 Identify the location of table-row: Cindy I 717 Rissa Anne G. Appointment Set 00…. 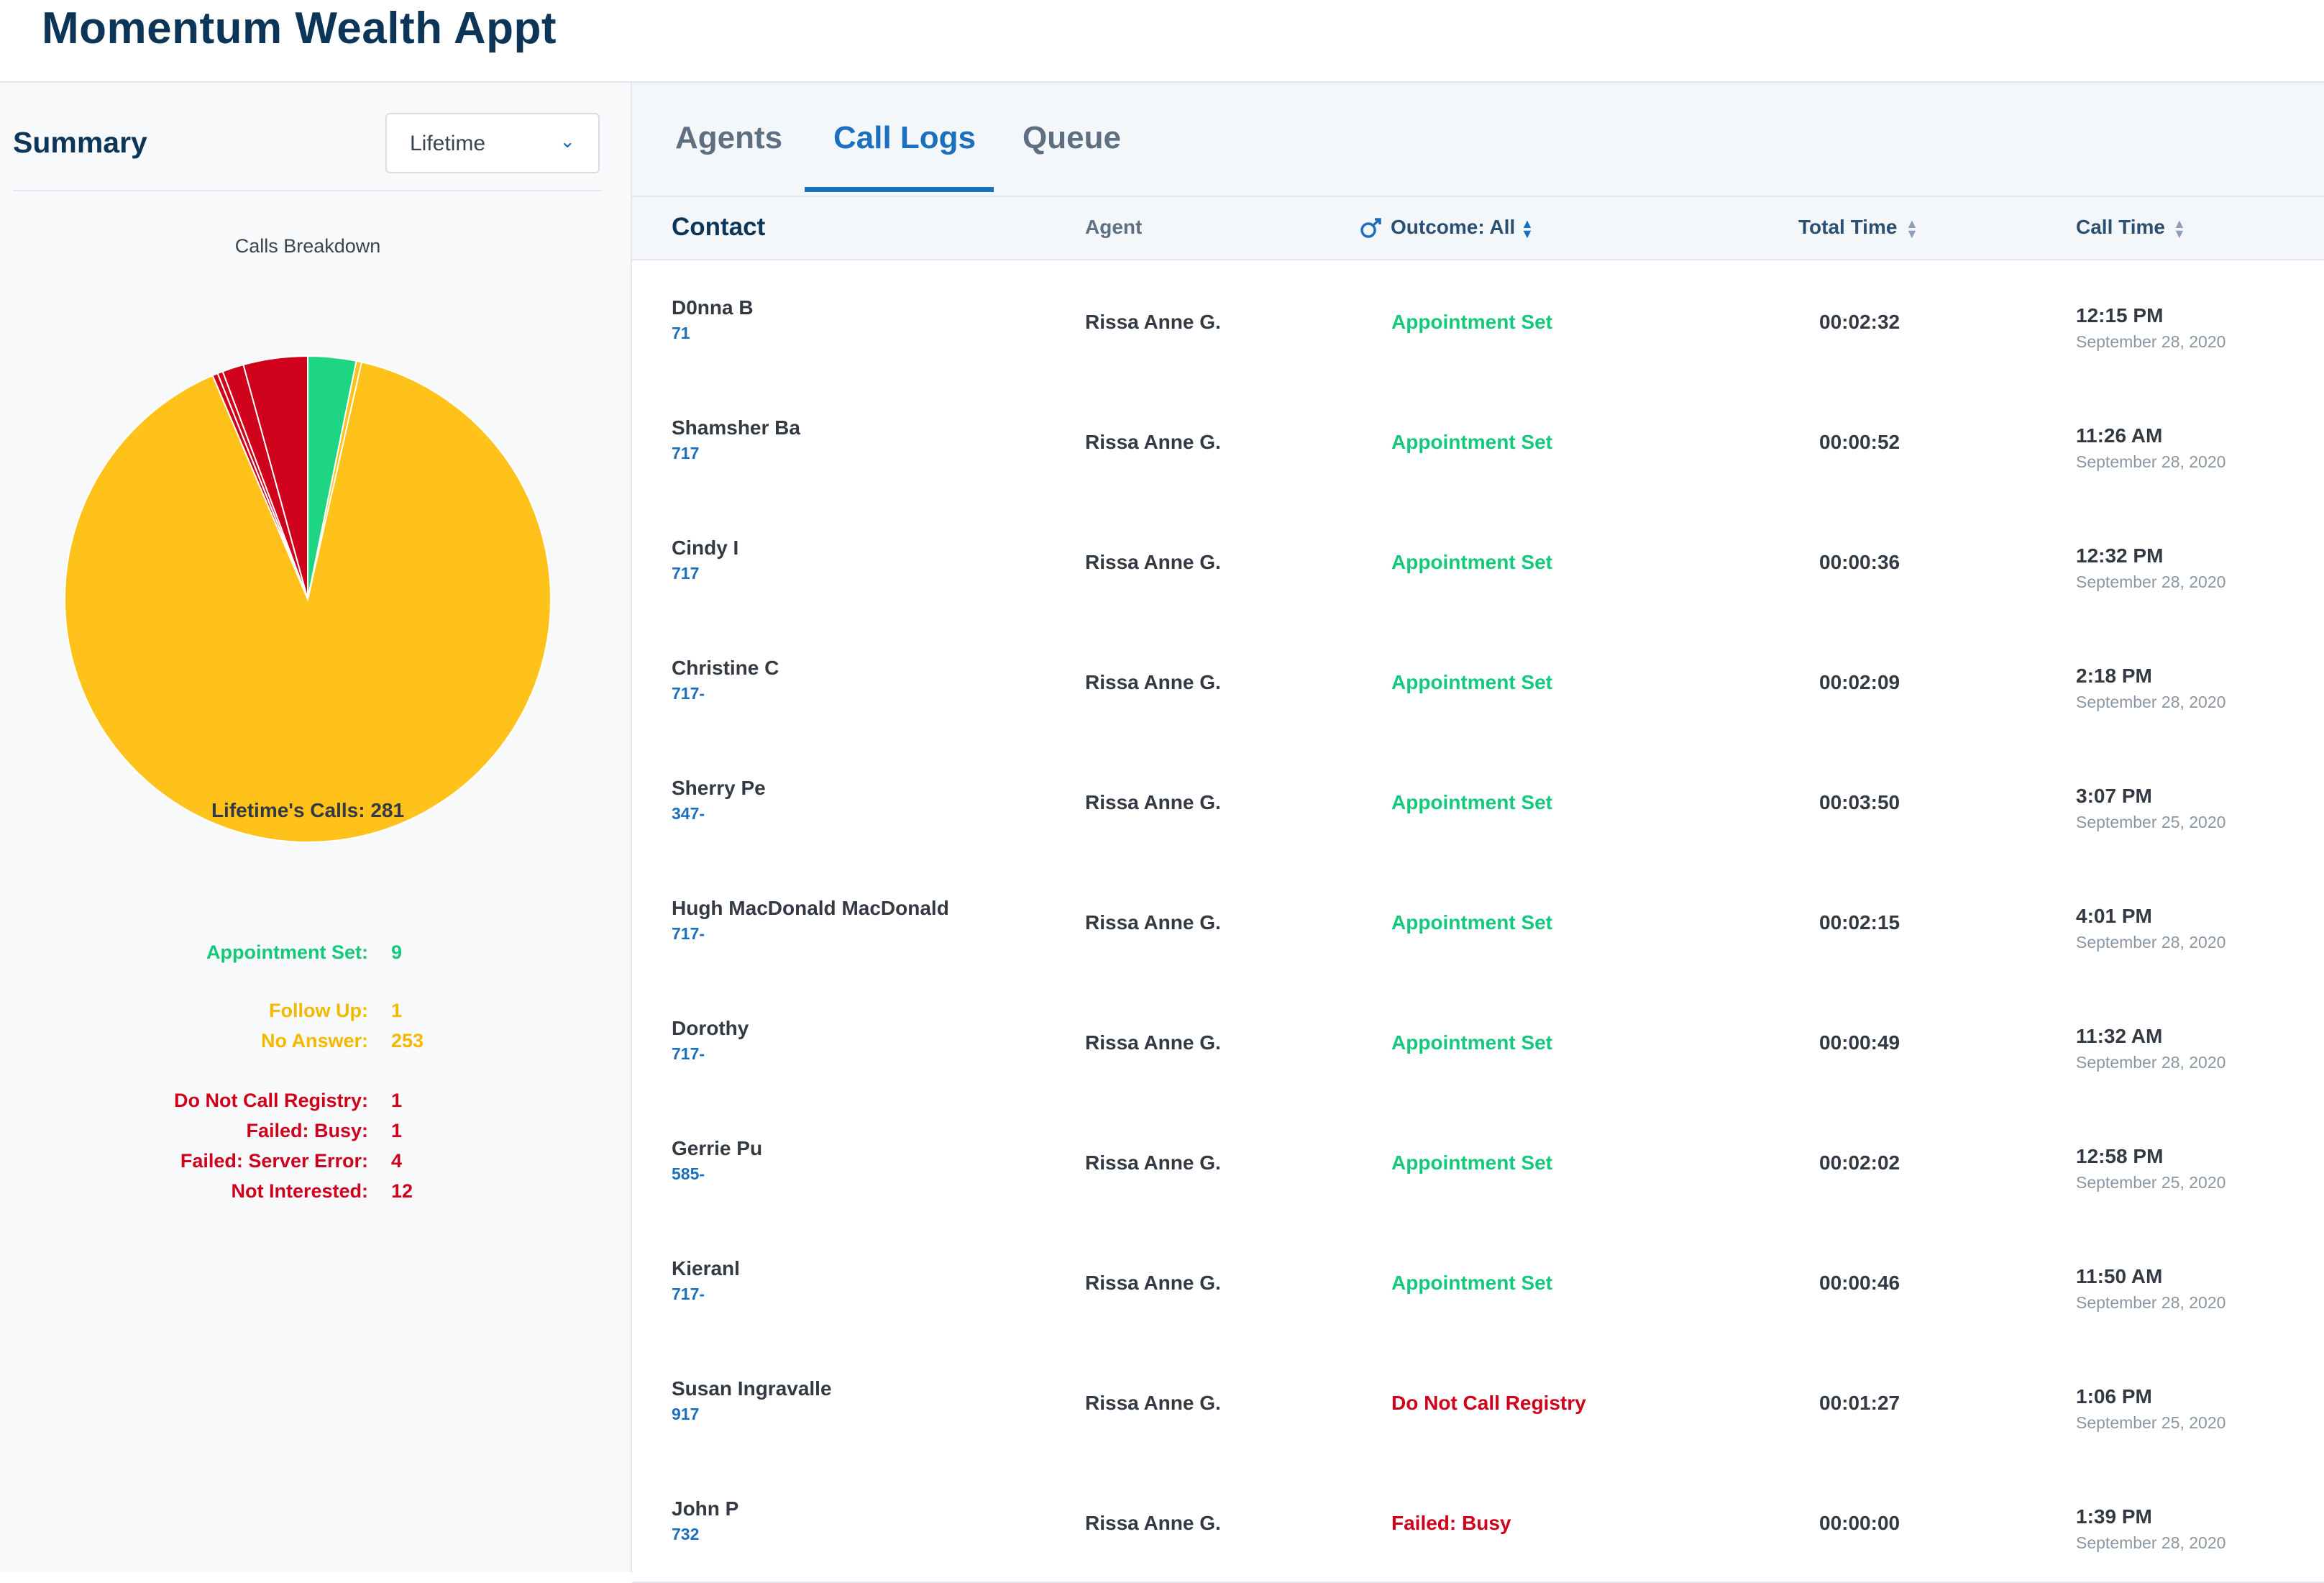
(1478, 561).